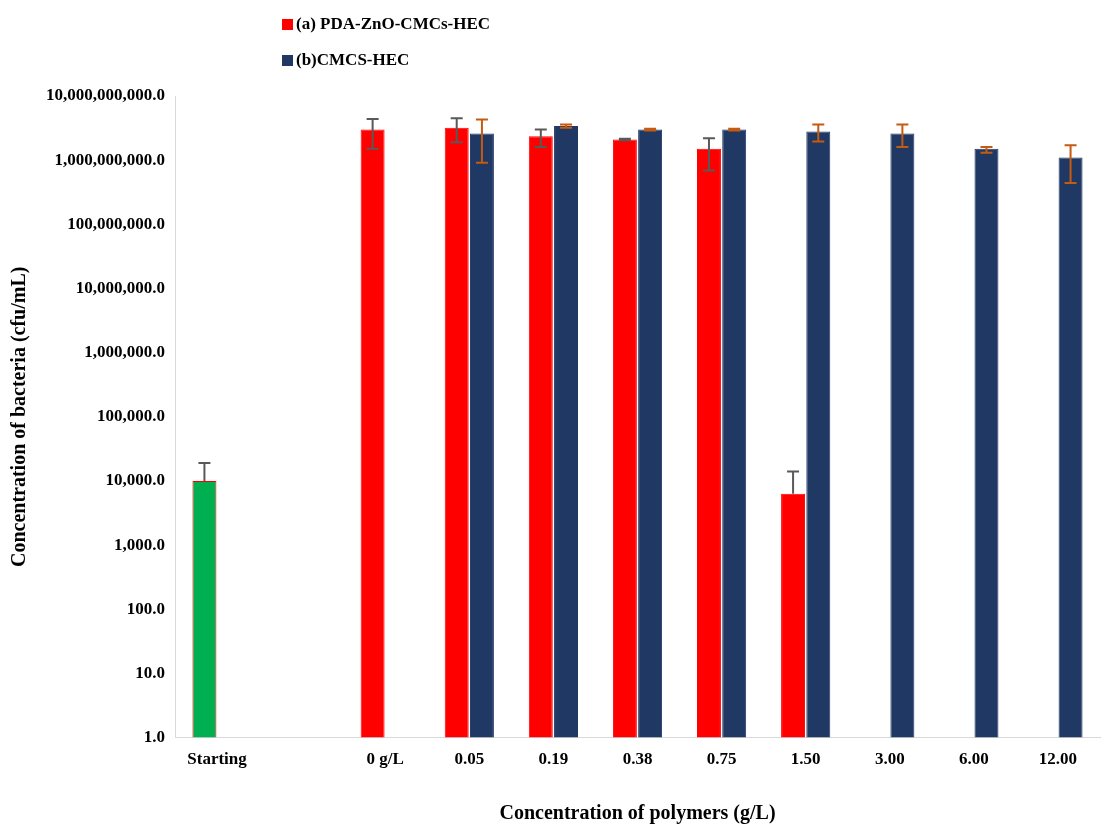 Image resolution: width=1108 pixels, height=834 pixels. I want to click on y-tick-label: 10,000,000.0, so click(120, 287).